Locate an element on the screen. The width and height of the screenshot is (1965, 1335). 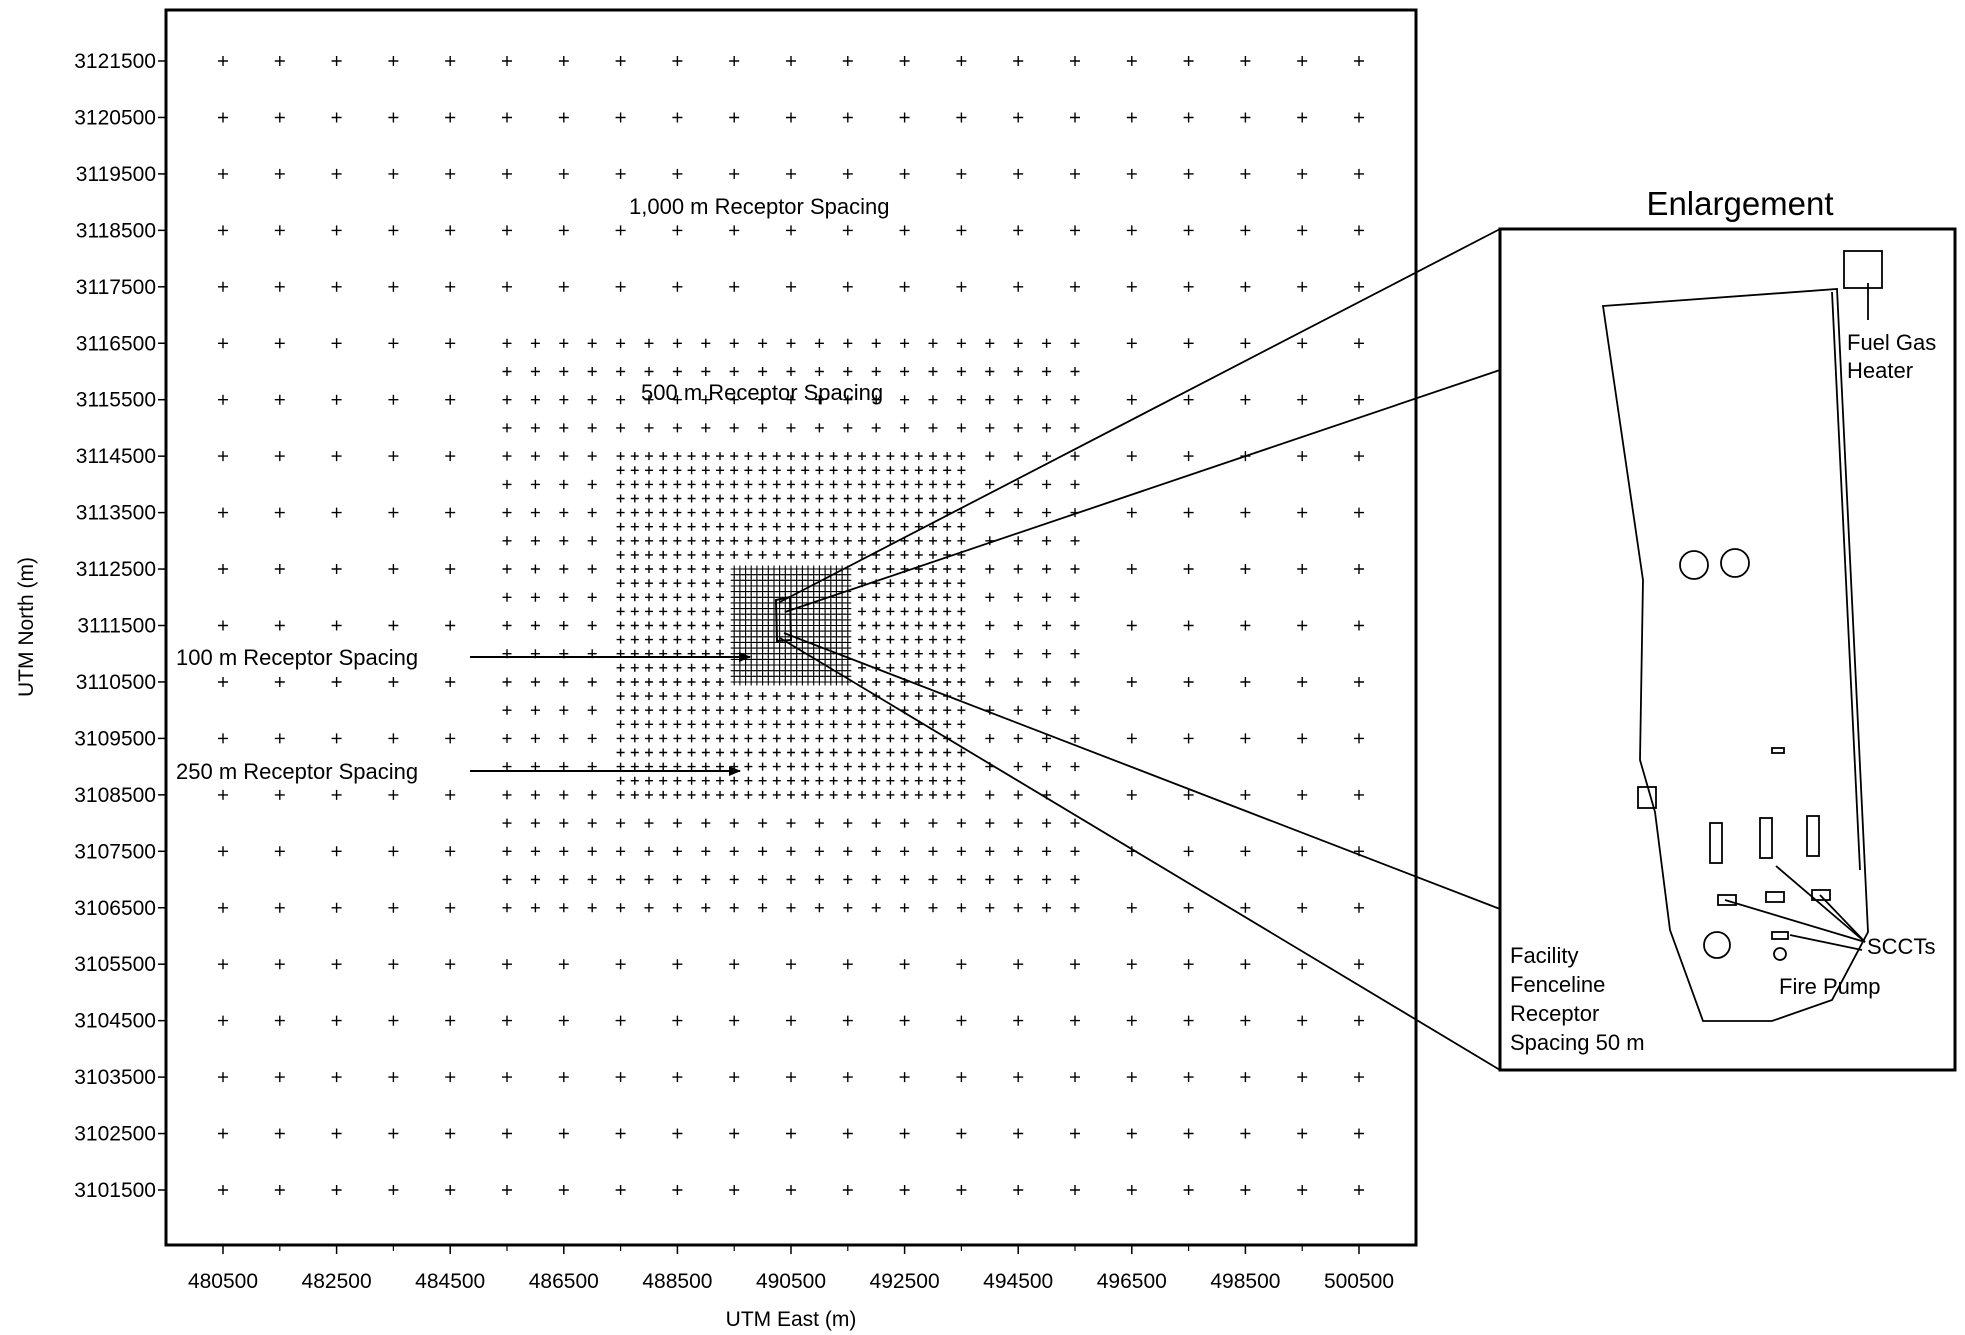
building-box-west is located at coordinates (1647, 797).